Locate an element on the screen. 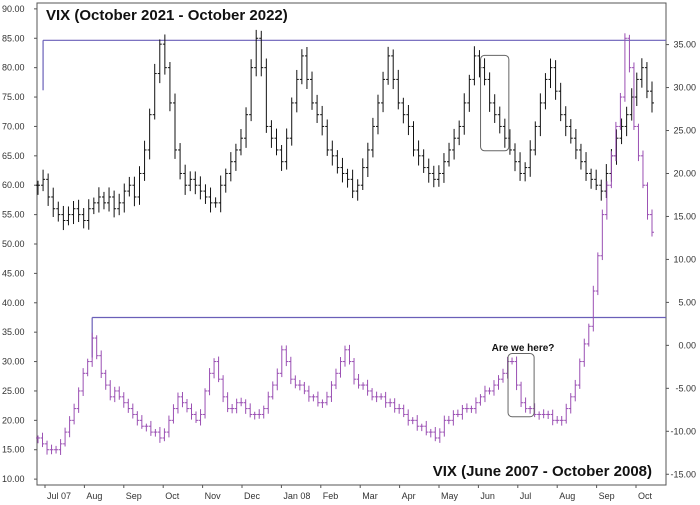  left-tick-label: 25.00 is located at coordinates (13, 391).